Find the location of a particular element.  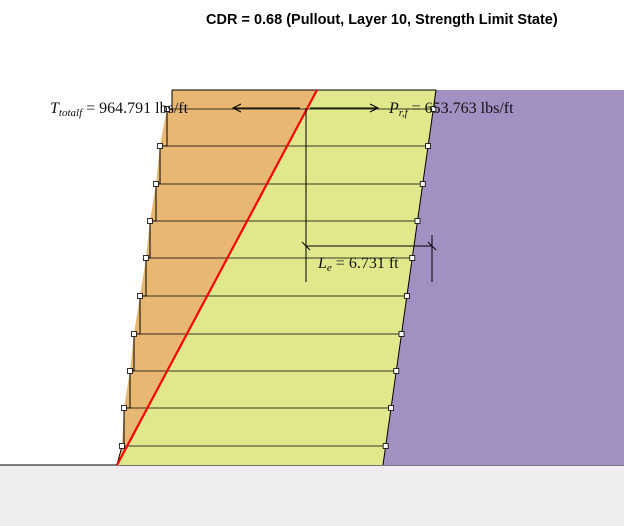

layer-node-5-right is located at coordinates (412, 258).